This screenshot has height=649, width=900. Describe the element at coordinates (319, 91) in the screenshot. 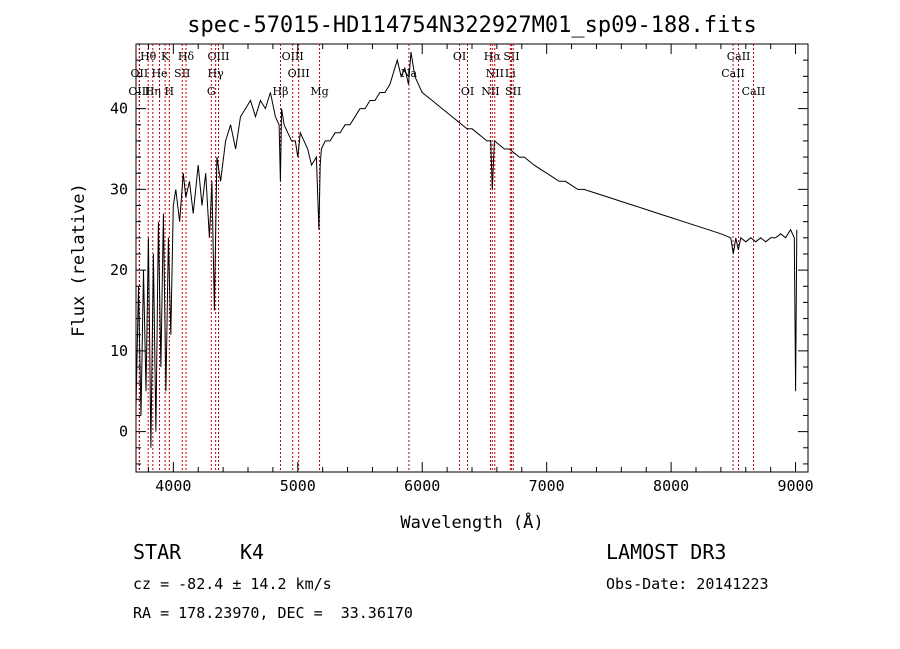

I see `spectral-line-label: Mg` at that location.